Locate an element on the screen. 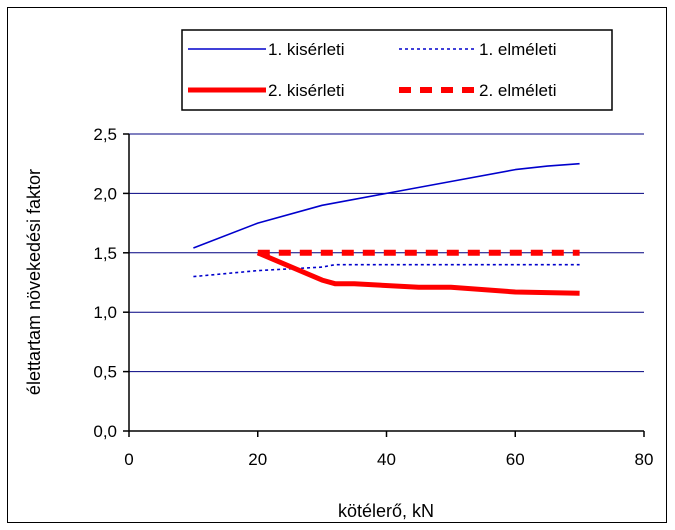  x-tick-label: 40 is located at coordinates (386, 459).